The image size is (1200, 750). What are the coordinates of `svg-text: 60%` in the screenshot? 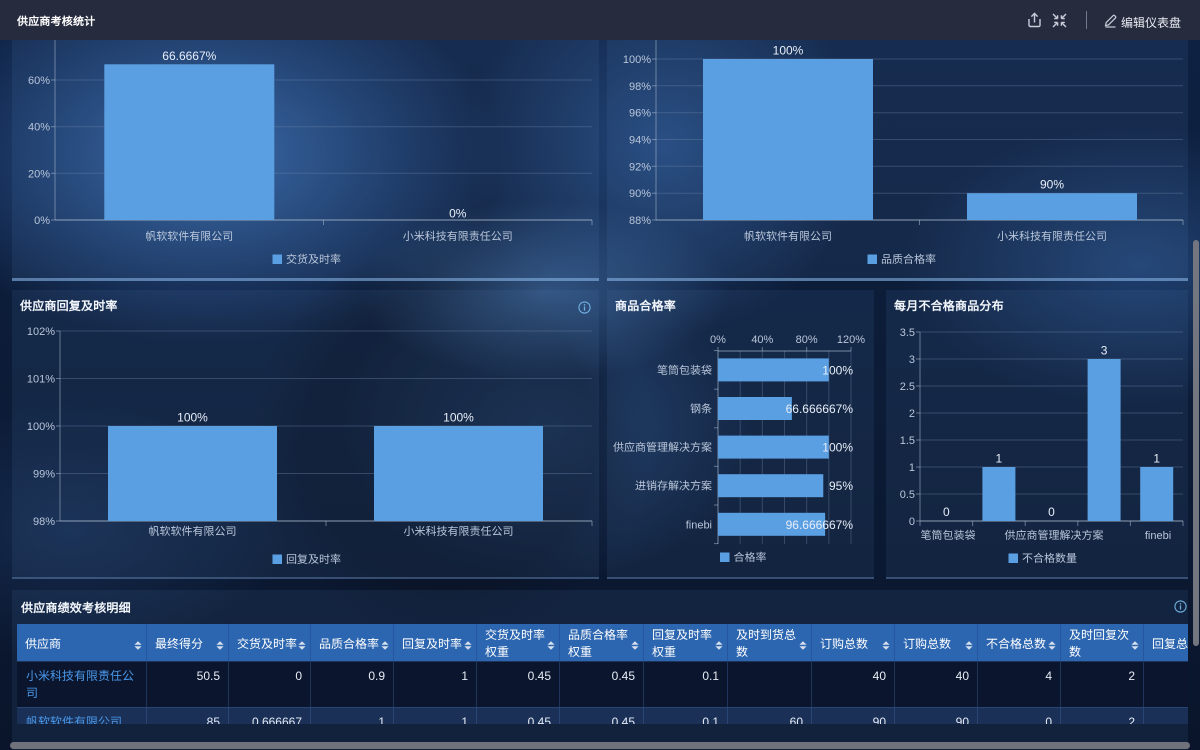 It's located at (39, 81).